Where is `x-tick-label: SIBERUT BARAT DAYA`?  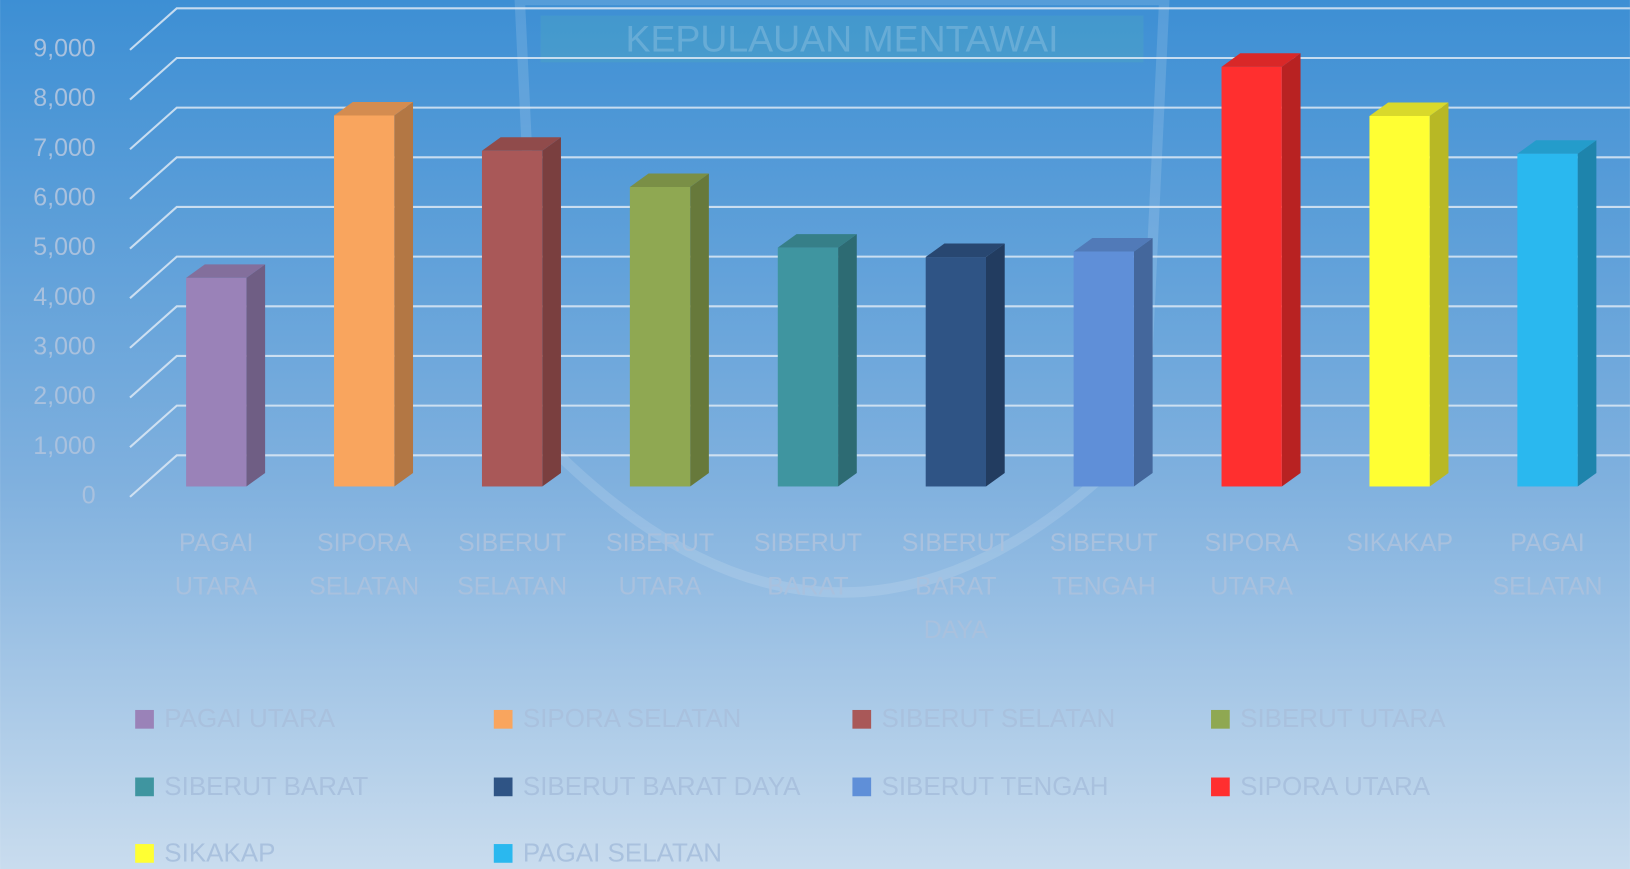
x-tick-label: SIBERUT BARAT DAYA is located at coordinates (955, 587).